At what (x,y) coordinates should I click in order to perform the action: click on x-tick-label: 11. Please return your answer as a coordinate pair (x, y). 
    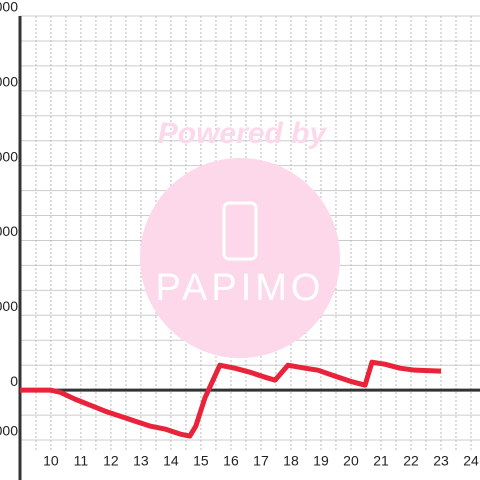
    Looking at the image, I should click on (81, 461).